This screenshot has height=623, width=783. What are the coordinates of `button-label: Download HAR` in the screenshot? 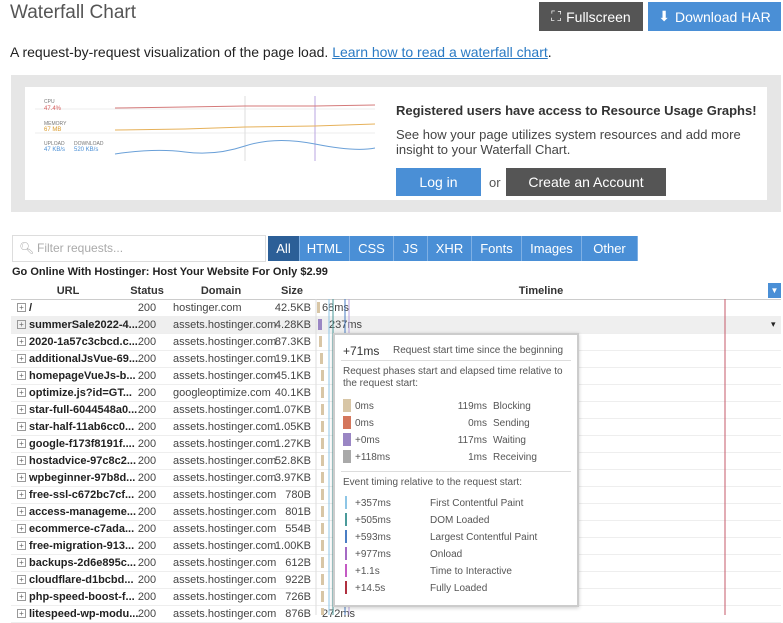 It's located at (723, 16).